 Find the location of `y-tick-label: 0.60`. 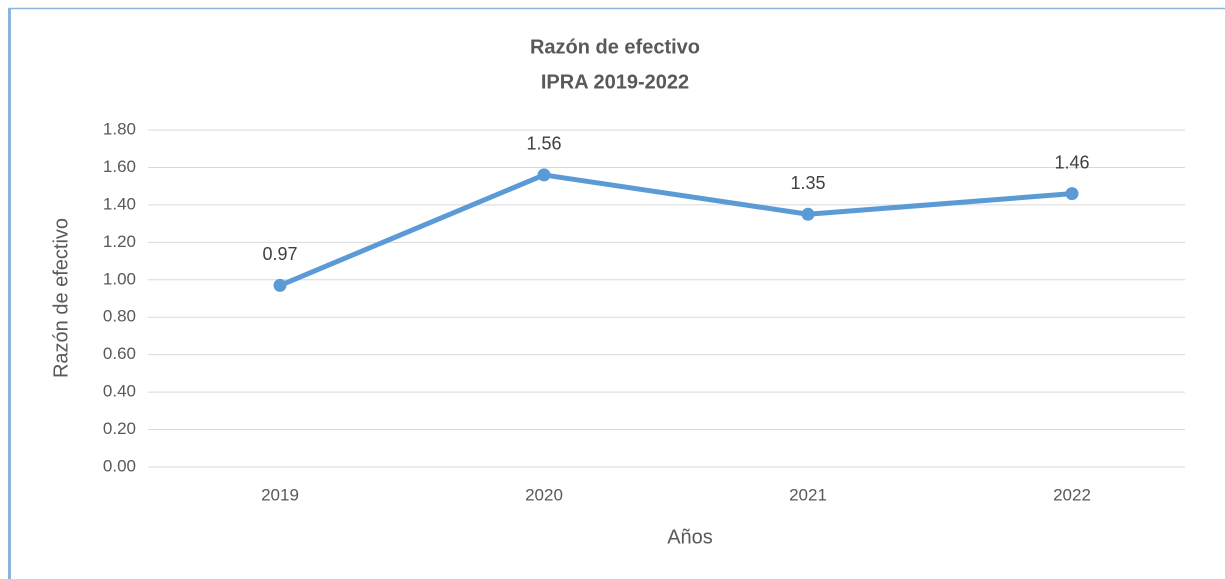

y-tick-label: 0.60 is located at coordinates (119, 353).